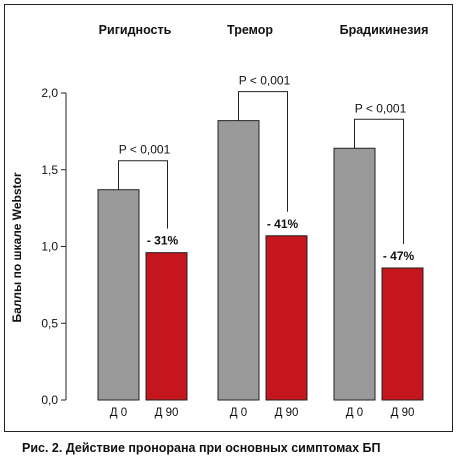 The width and height of the screenshot is (457, 464). Describe the element at coordinates (163, 241) in the screenshot. I see `change-label: - 31%` at that location.